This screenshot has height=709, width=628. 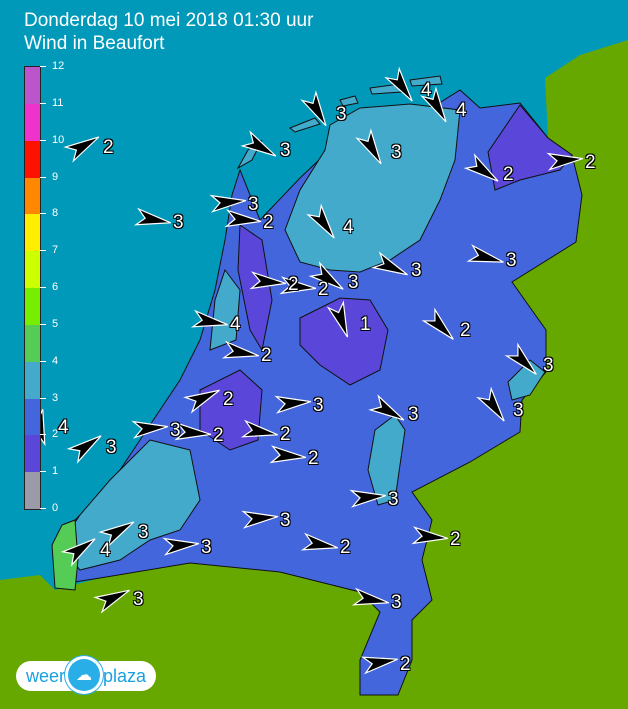 I want to click on logo-left-text: weer, so click(x=46, y=675).